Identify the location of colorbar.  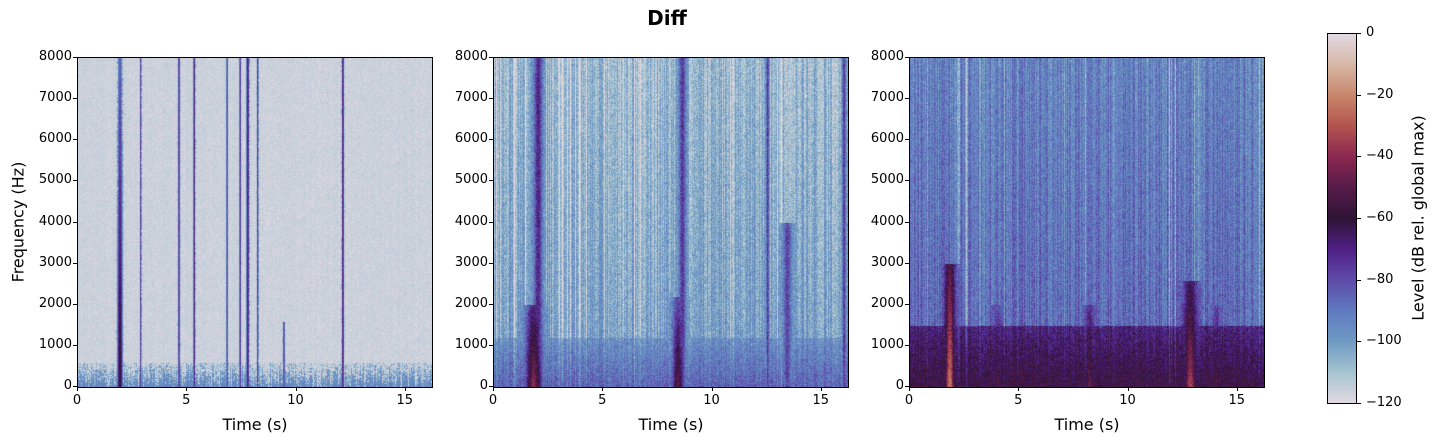
(1342, 218).